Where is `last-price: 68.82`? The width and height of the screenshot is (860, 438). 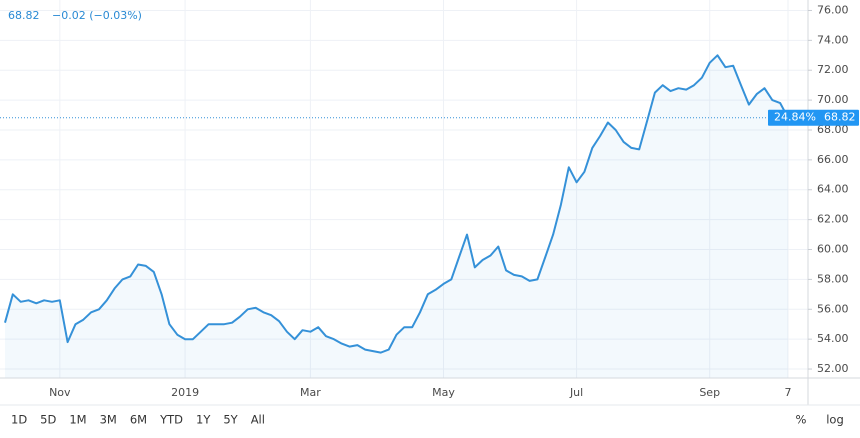 last-price: 68.82 is located at coordinates (840, 117).